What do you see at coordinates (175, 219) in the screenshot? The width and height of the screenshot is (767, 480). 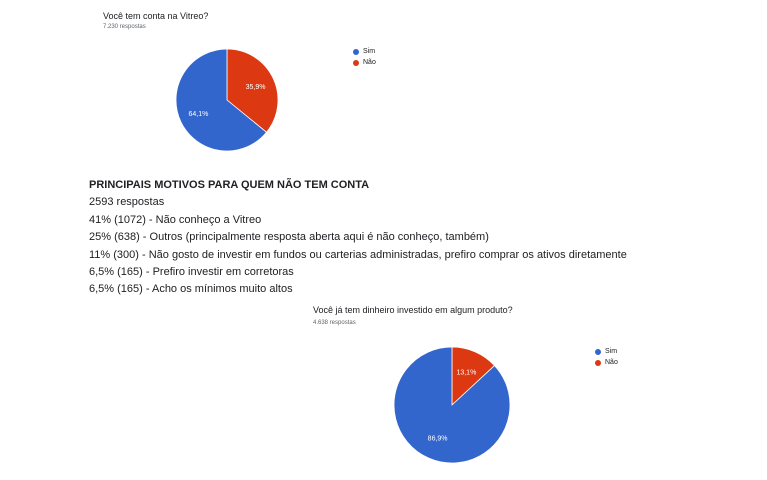 I see `motivo-item: 41% (1072) - Não conheço a Vitreo` at bounding box center [175, 219].